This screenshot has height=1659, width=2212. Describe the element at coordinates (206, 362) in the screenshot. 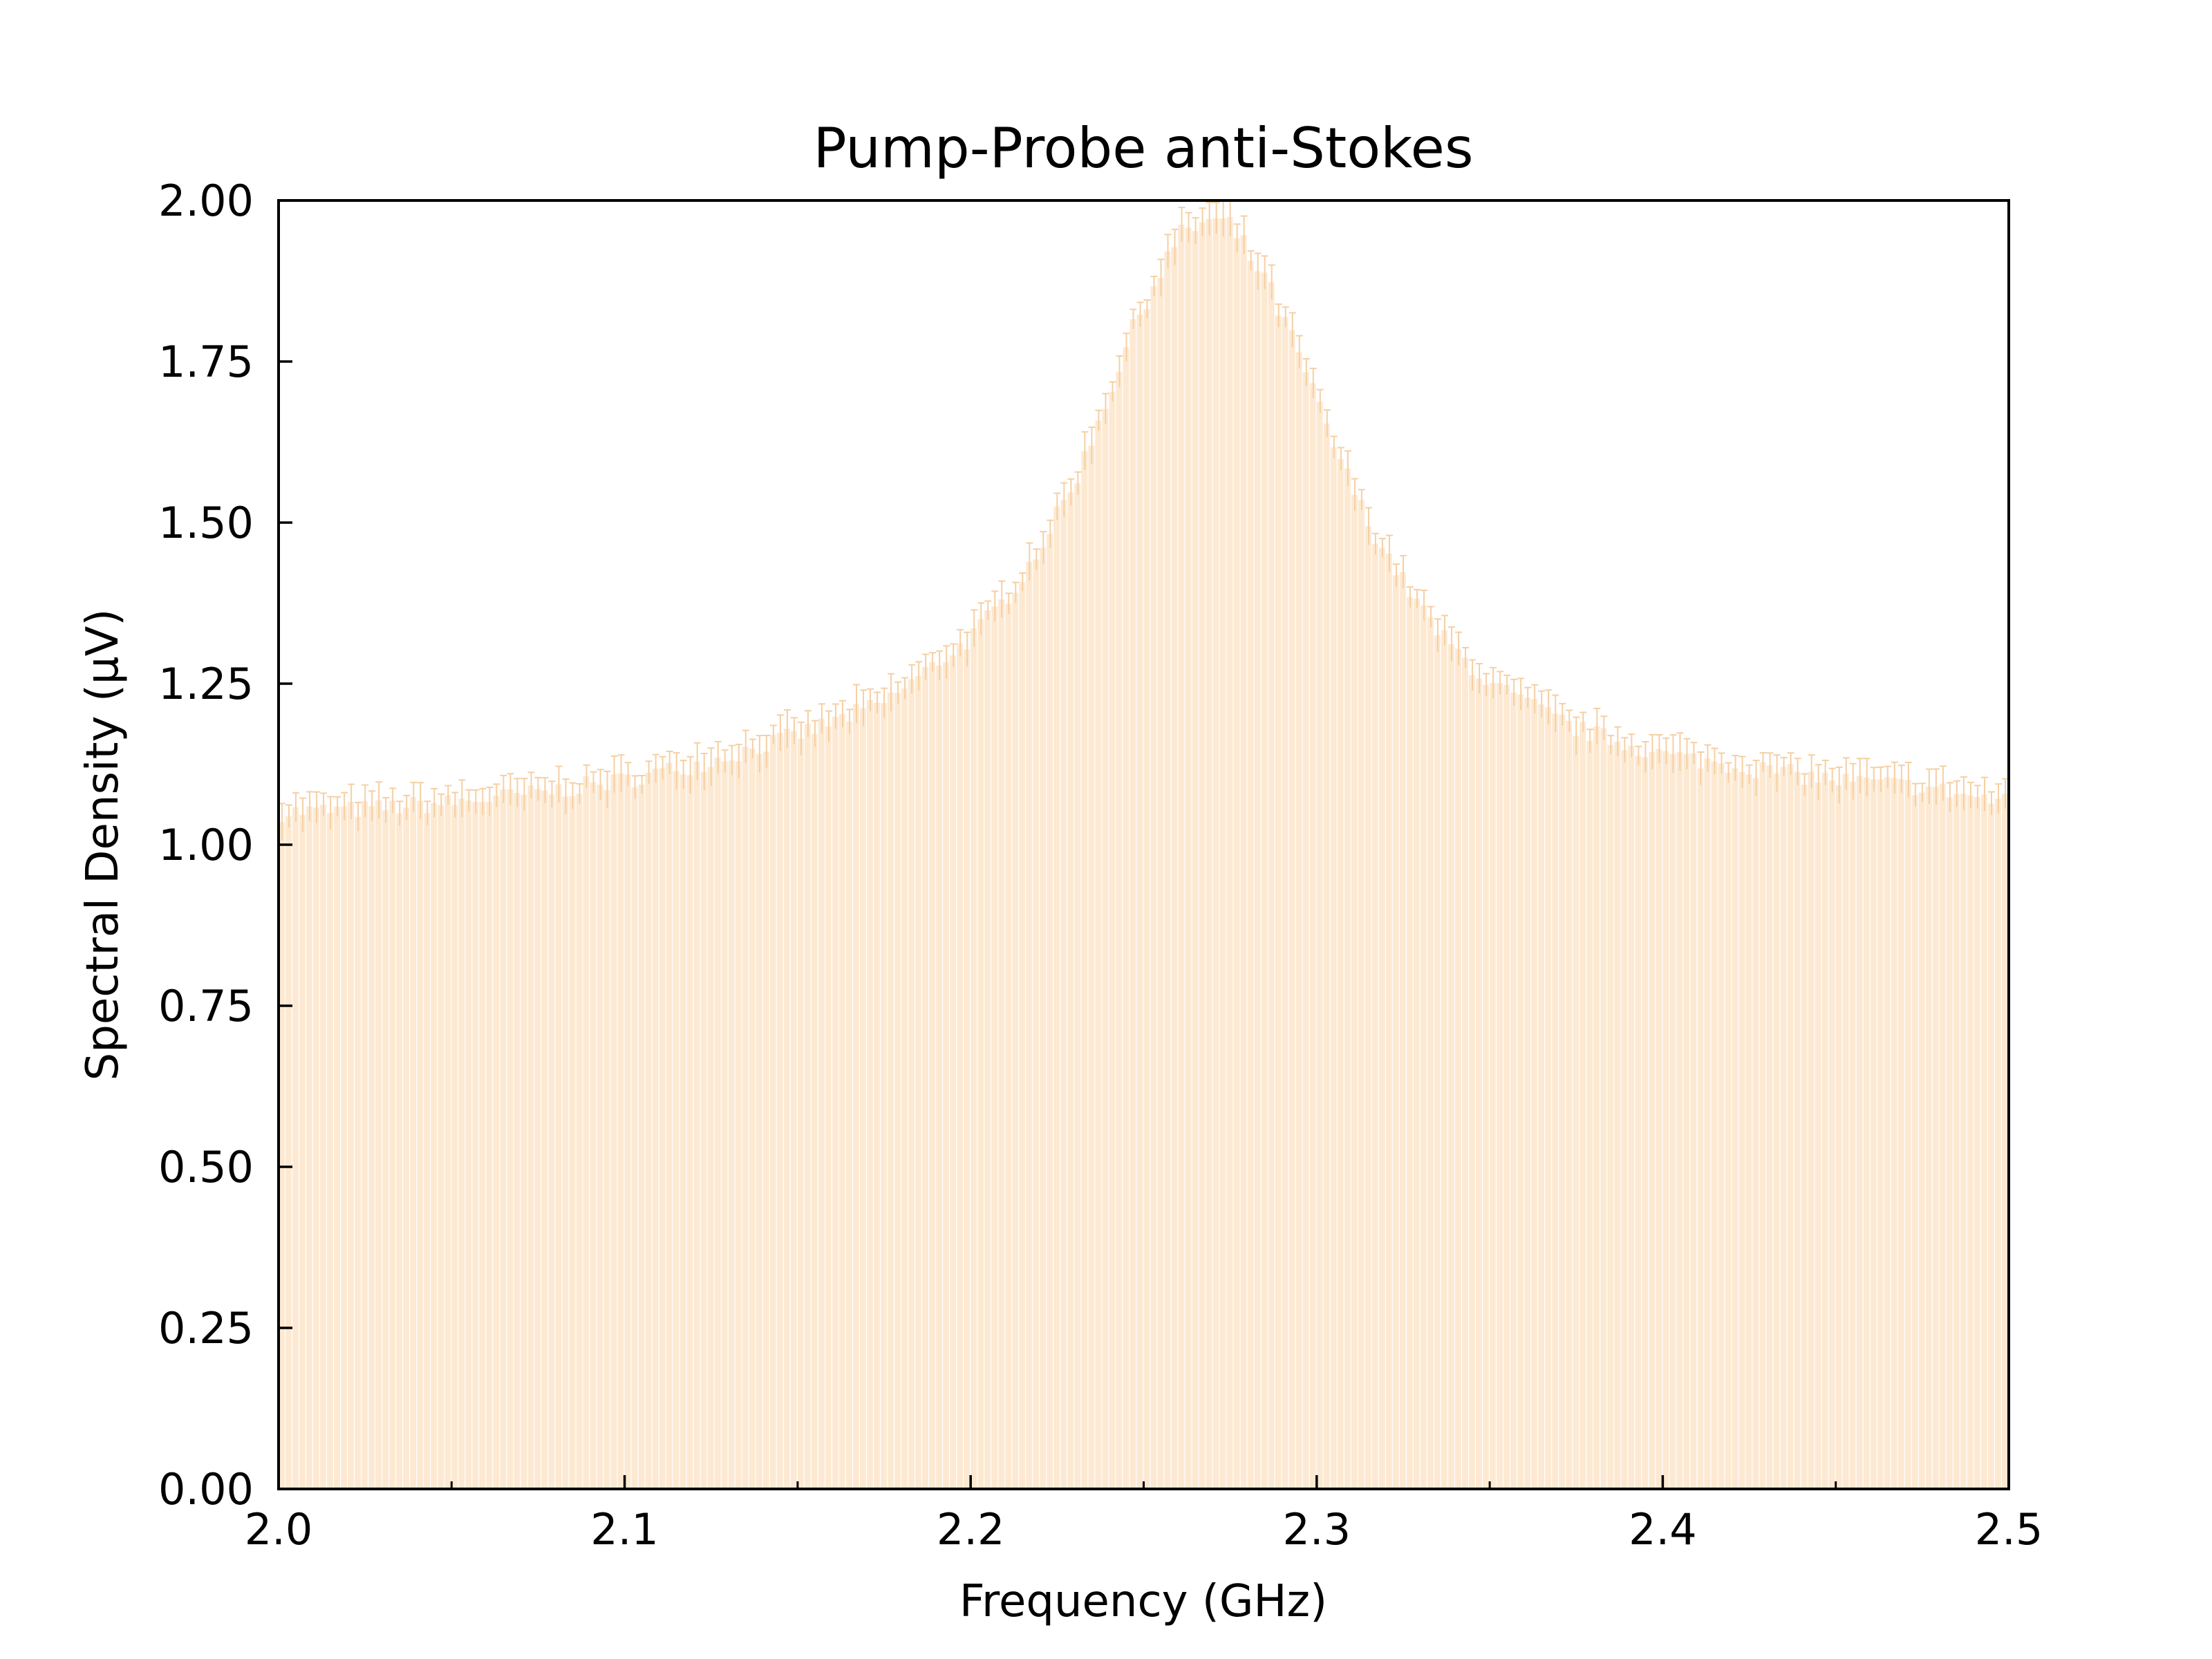

I see `y-tick-label: 1.75` at that location.